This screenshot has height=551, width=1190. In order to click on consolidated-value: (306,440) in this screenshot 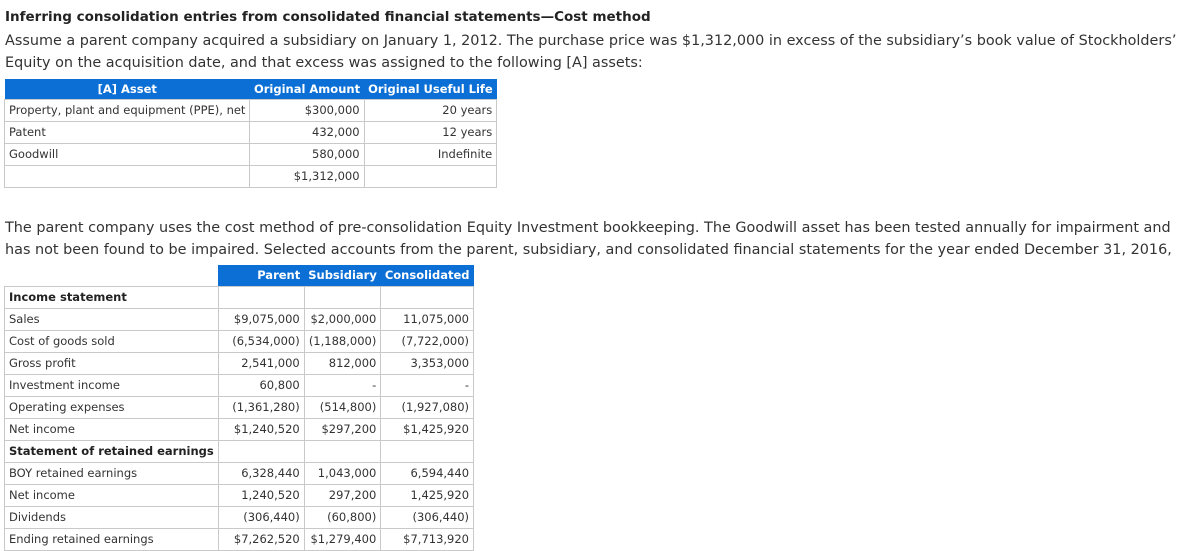, I will do `click(427, 517)`.